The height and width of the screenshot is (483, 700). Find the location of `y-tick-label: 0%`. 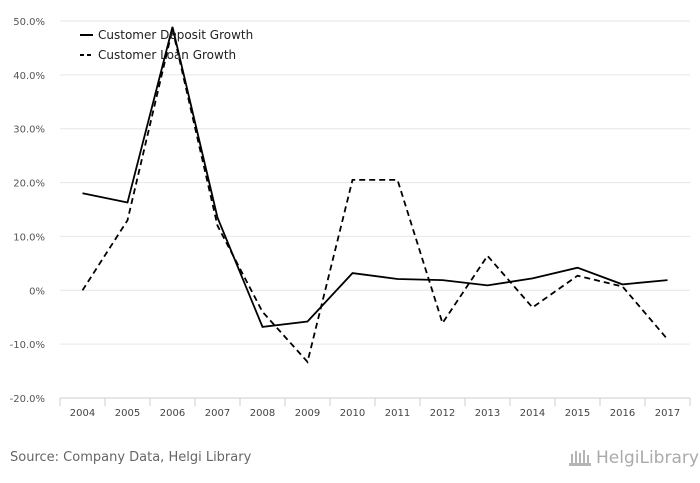

y-tick-label: 0% is located at coordinates (37, 291).